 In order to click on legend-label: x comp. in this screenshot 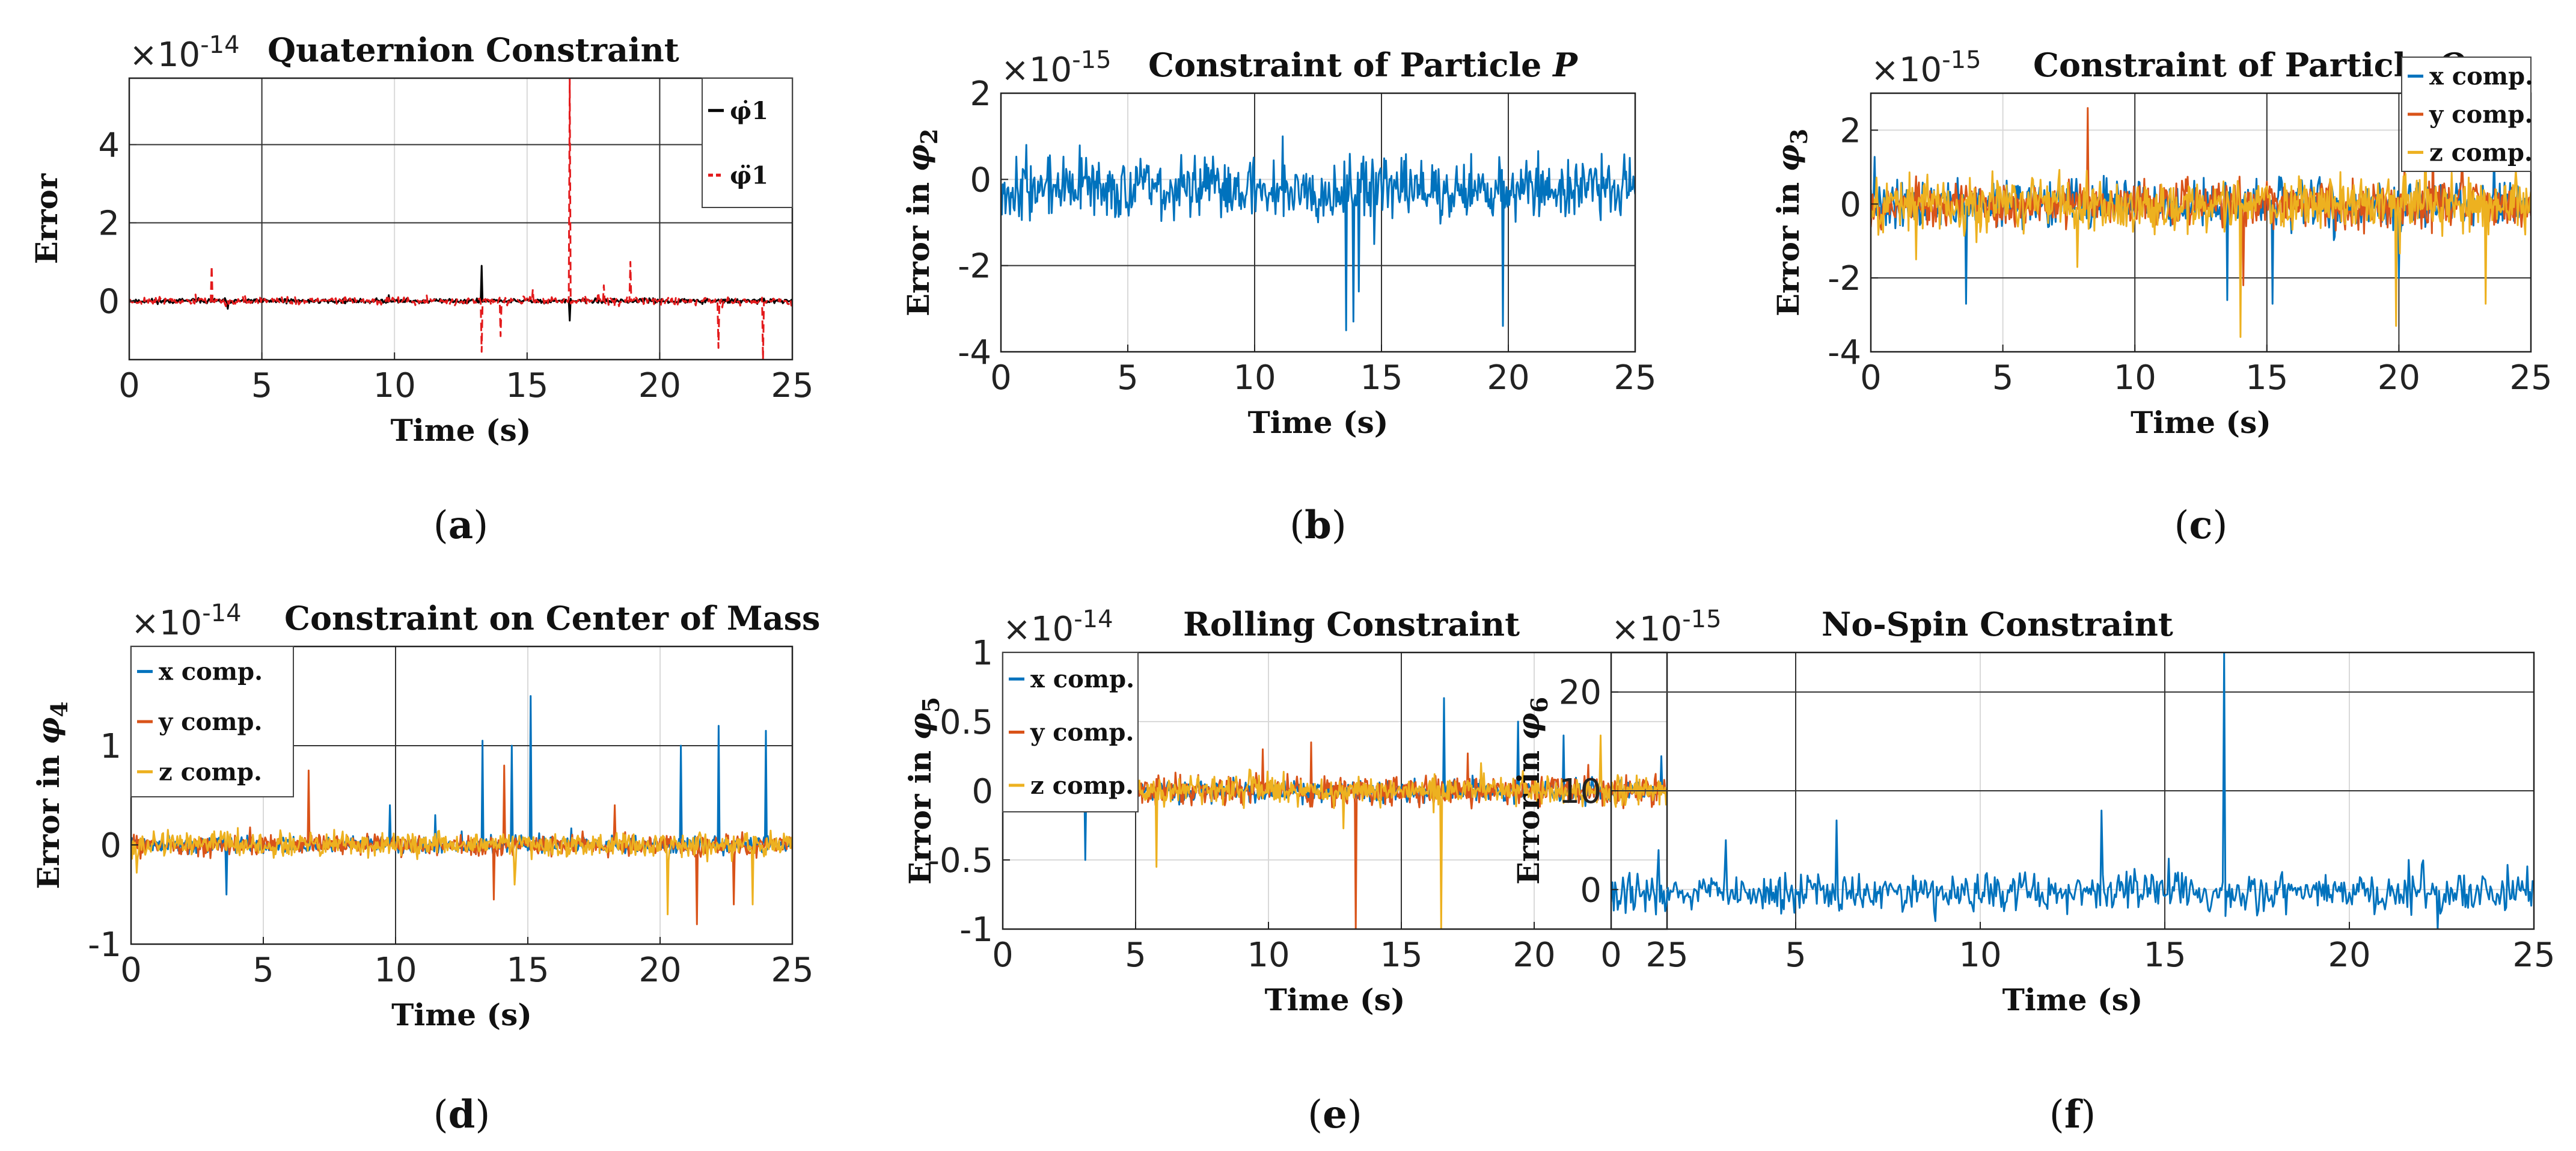, I will do `click(211, 672)`.